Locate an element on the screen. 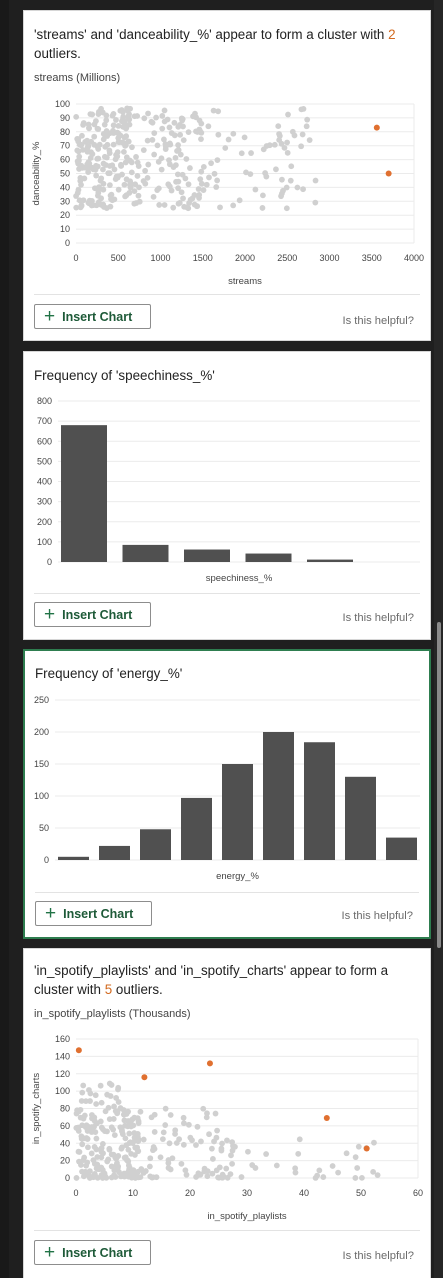 The width and height of the screenshot is (443, 1278). card-subtitle: streams (Millions) is located at coordinates (77, 78).